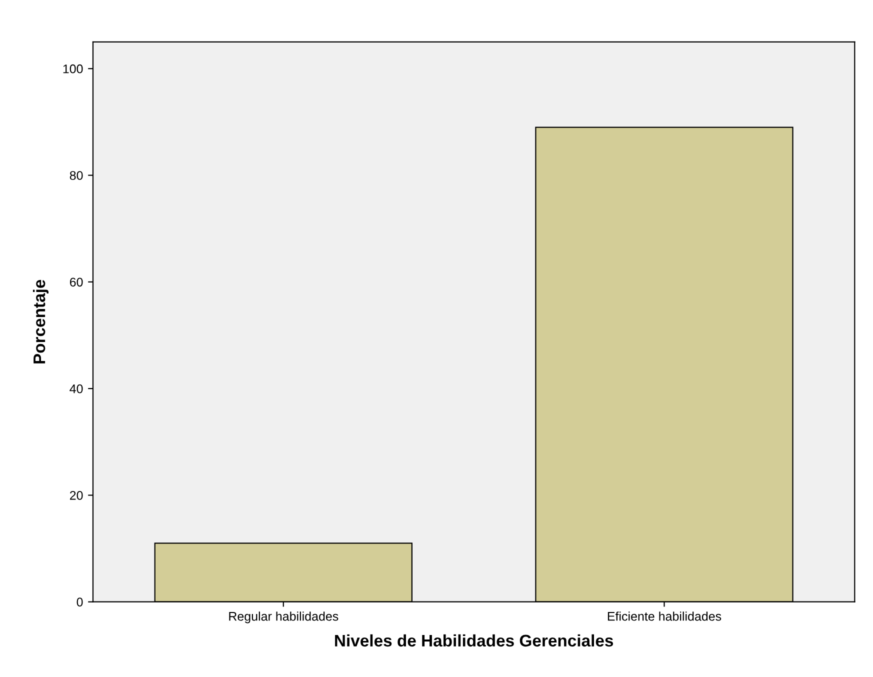 This screenshot has height=677, width=873. Describe the element at coordinates (79, 602) in the screenshot. I see `y-tick-label: 0` at that location.